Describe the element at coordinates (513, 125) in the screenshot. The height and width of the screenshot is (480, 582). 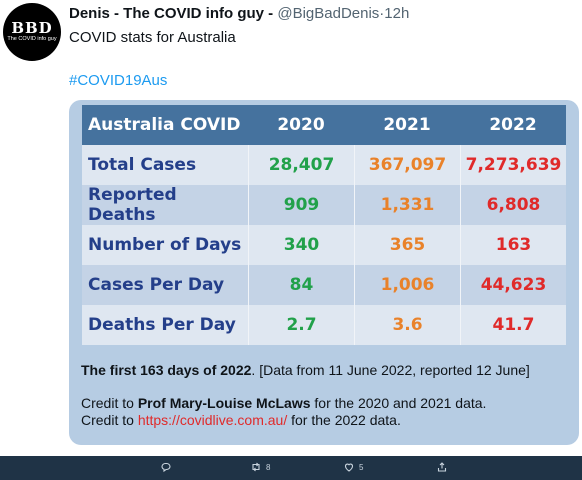
I see `table-header-cell: 2022` at that location.